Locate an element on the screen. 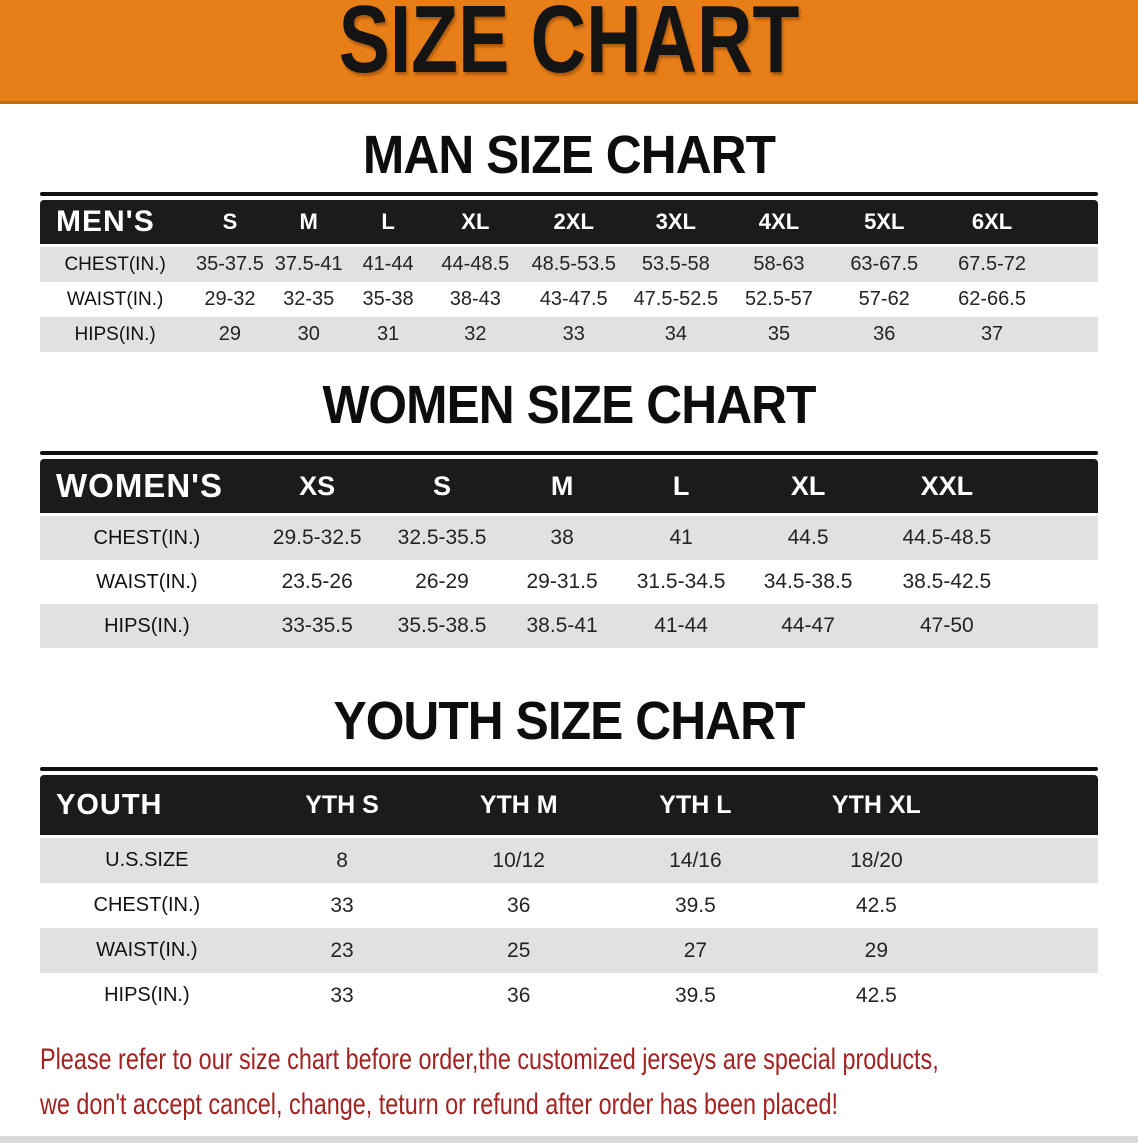  cell: 23 is located at coordinates (342, 950).